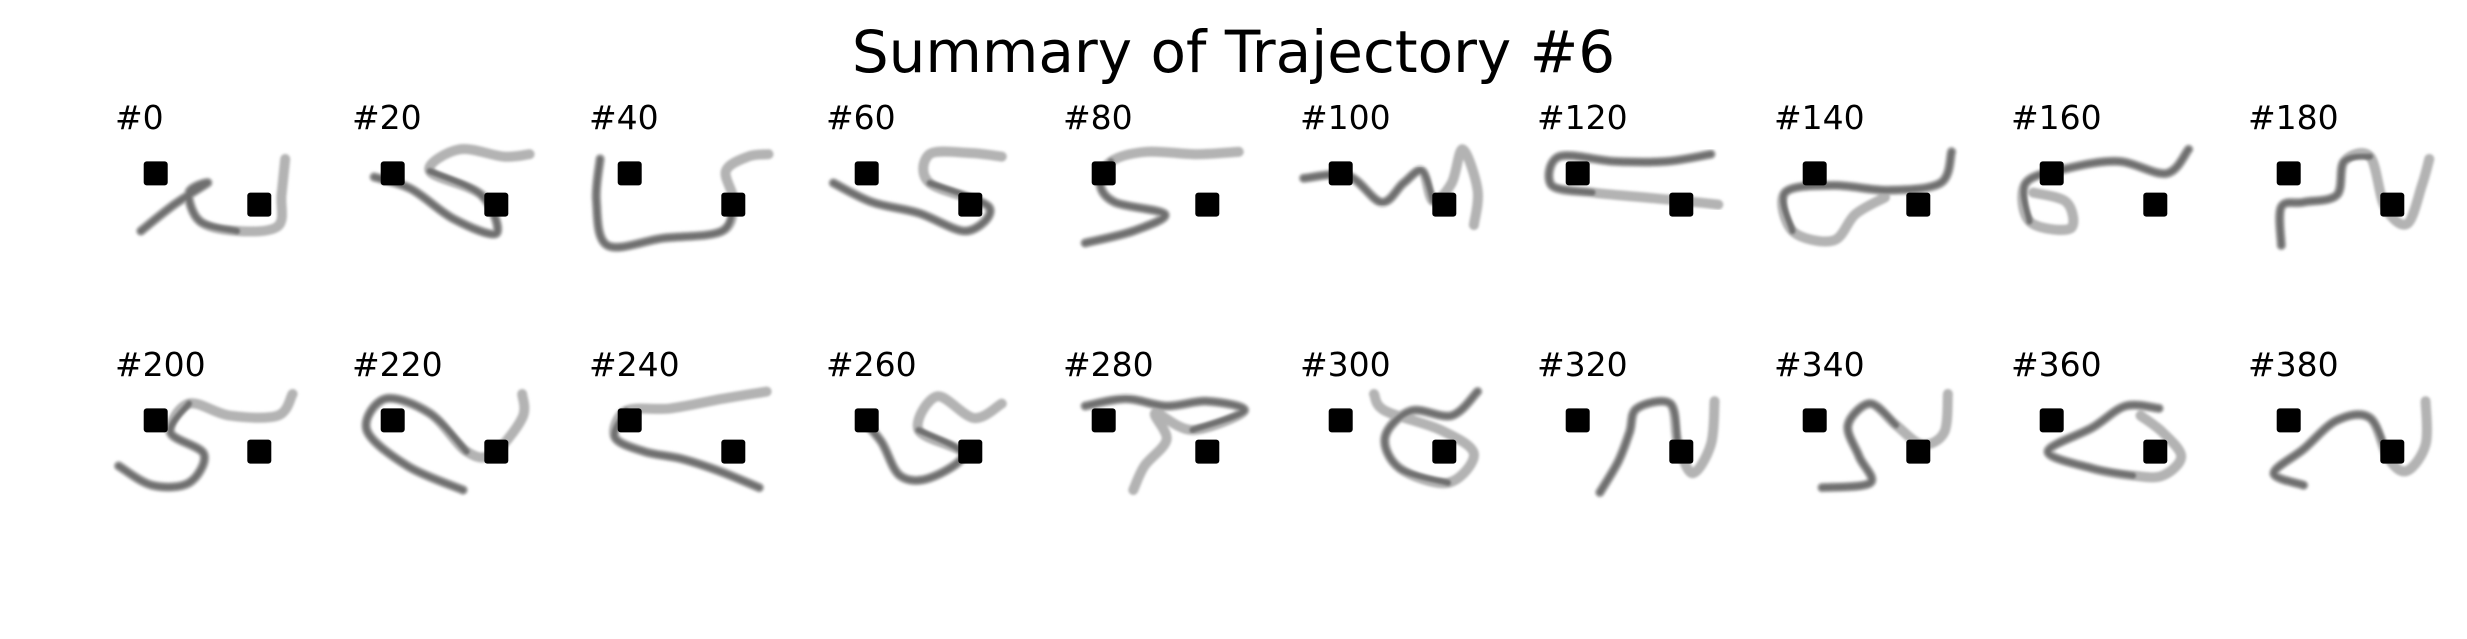 The width and height of the screenshot is (2467, 639). Describe the element at coordinates (397, 364) in the screenshot. I see `panel-label: #220` at that location.